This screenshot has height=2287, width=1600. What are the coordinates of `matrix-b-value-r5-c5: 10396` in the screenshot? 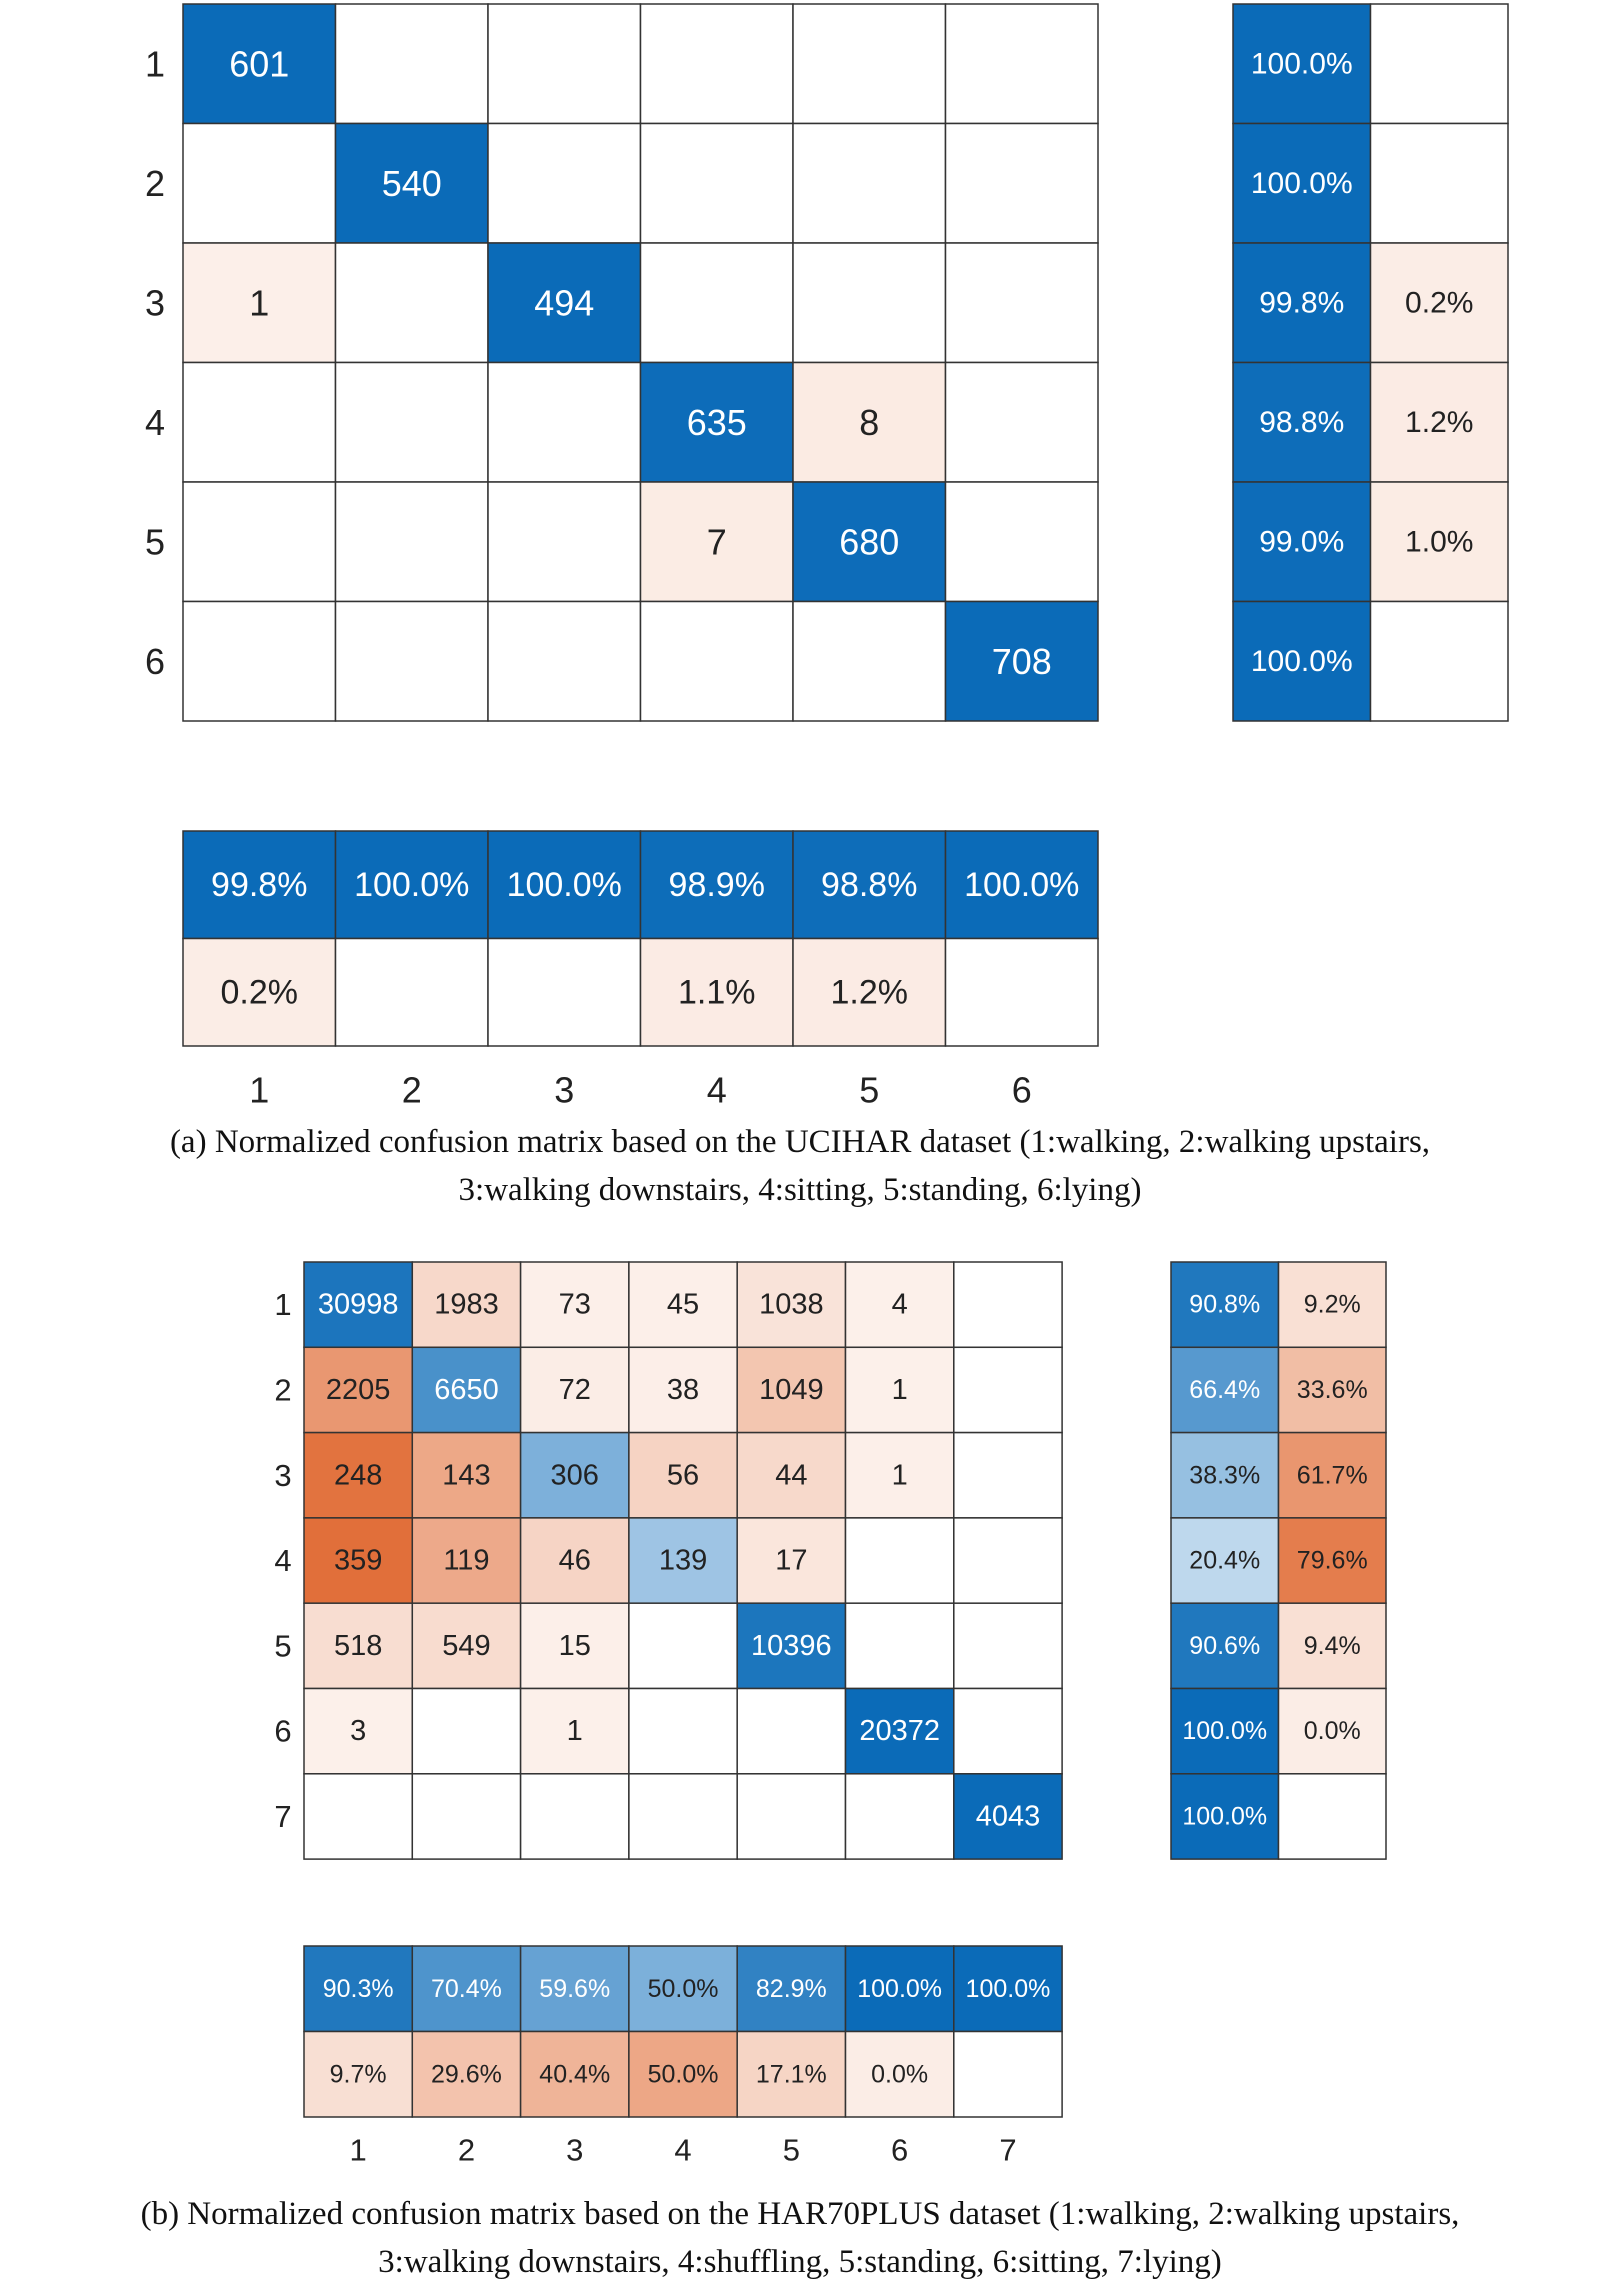 It's located at (791, 1646).